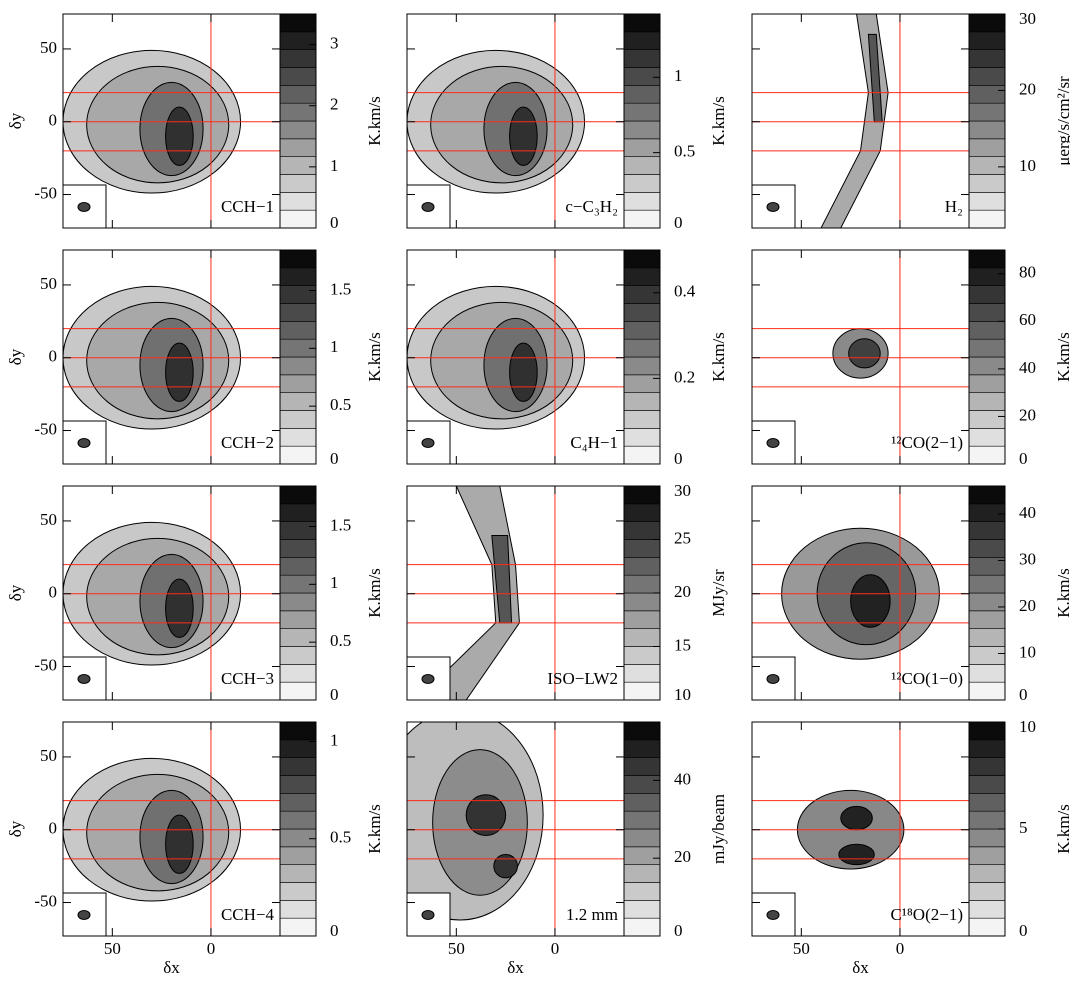  Describe the element at coordinates (1027, 651) in the screenshot. I see `colorbar-tick-label: 10` at that location.